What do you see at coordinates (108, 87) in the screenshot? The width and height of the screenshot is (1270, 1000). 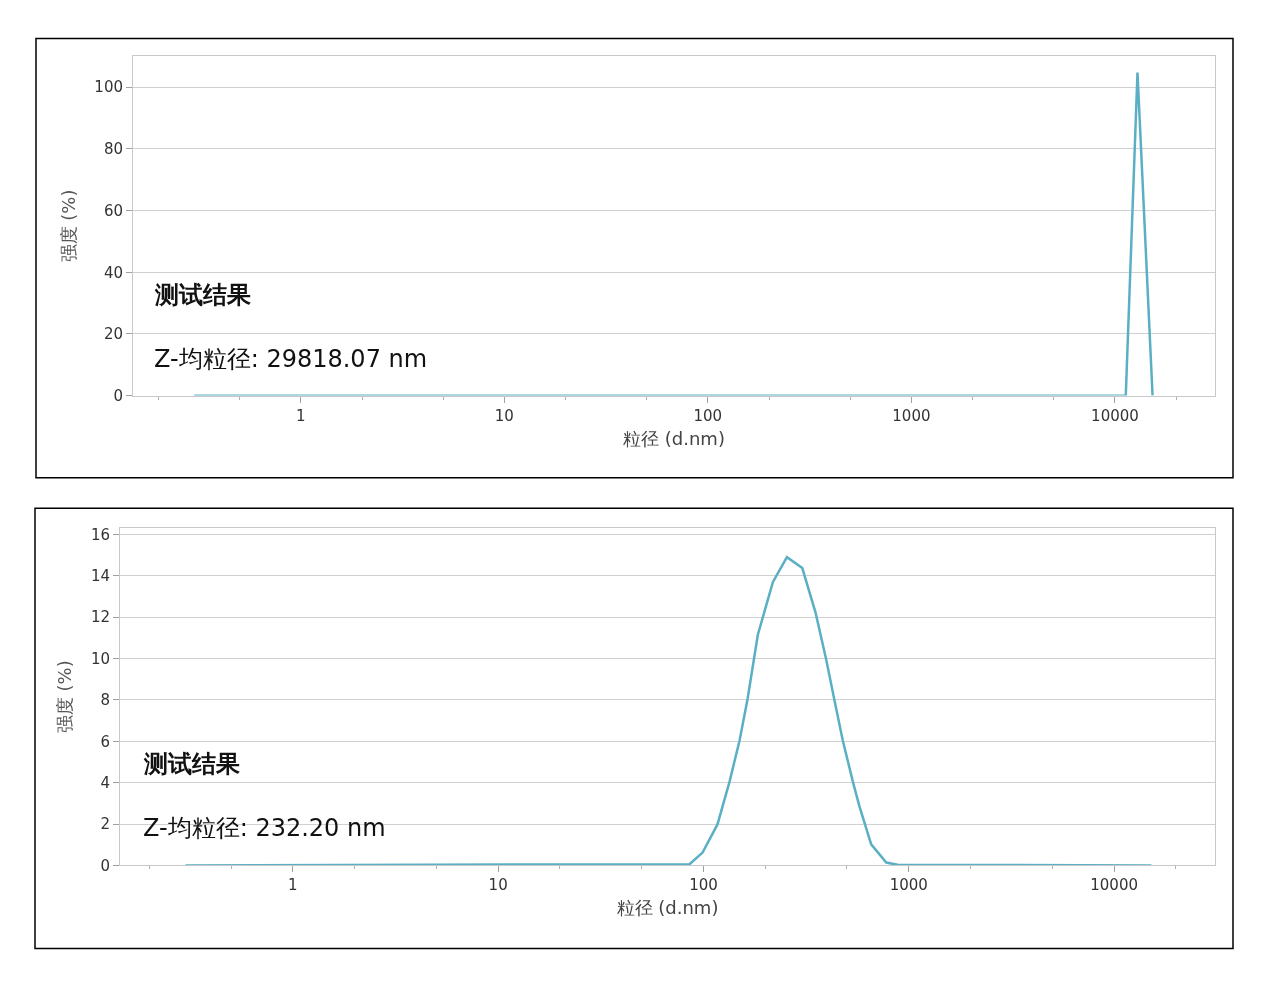 I see `y-tick-label: 100` at bounding box center [108, 87].